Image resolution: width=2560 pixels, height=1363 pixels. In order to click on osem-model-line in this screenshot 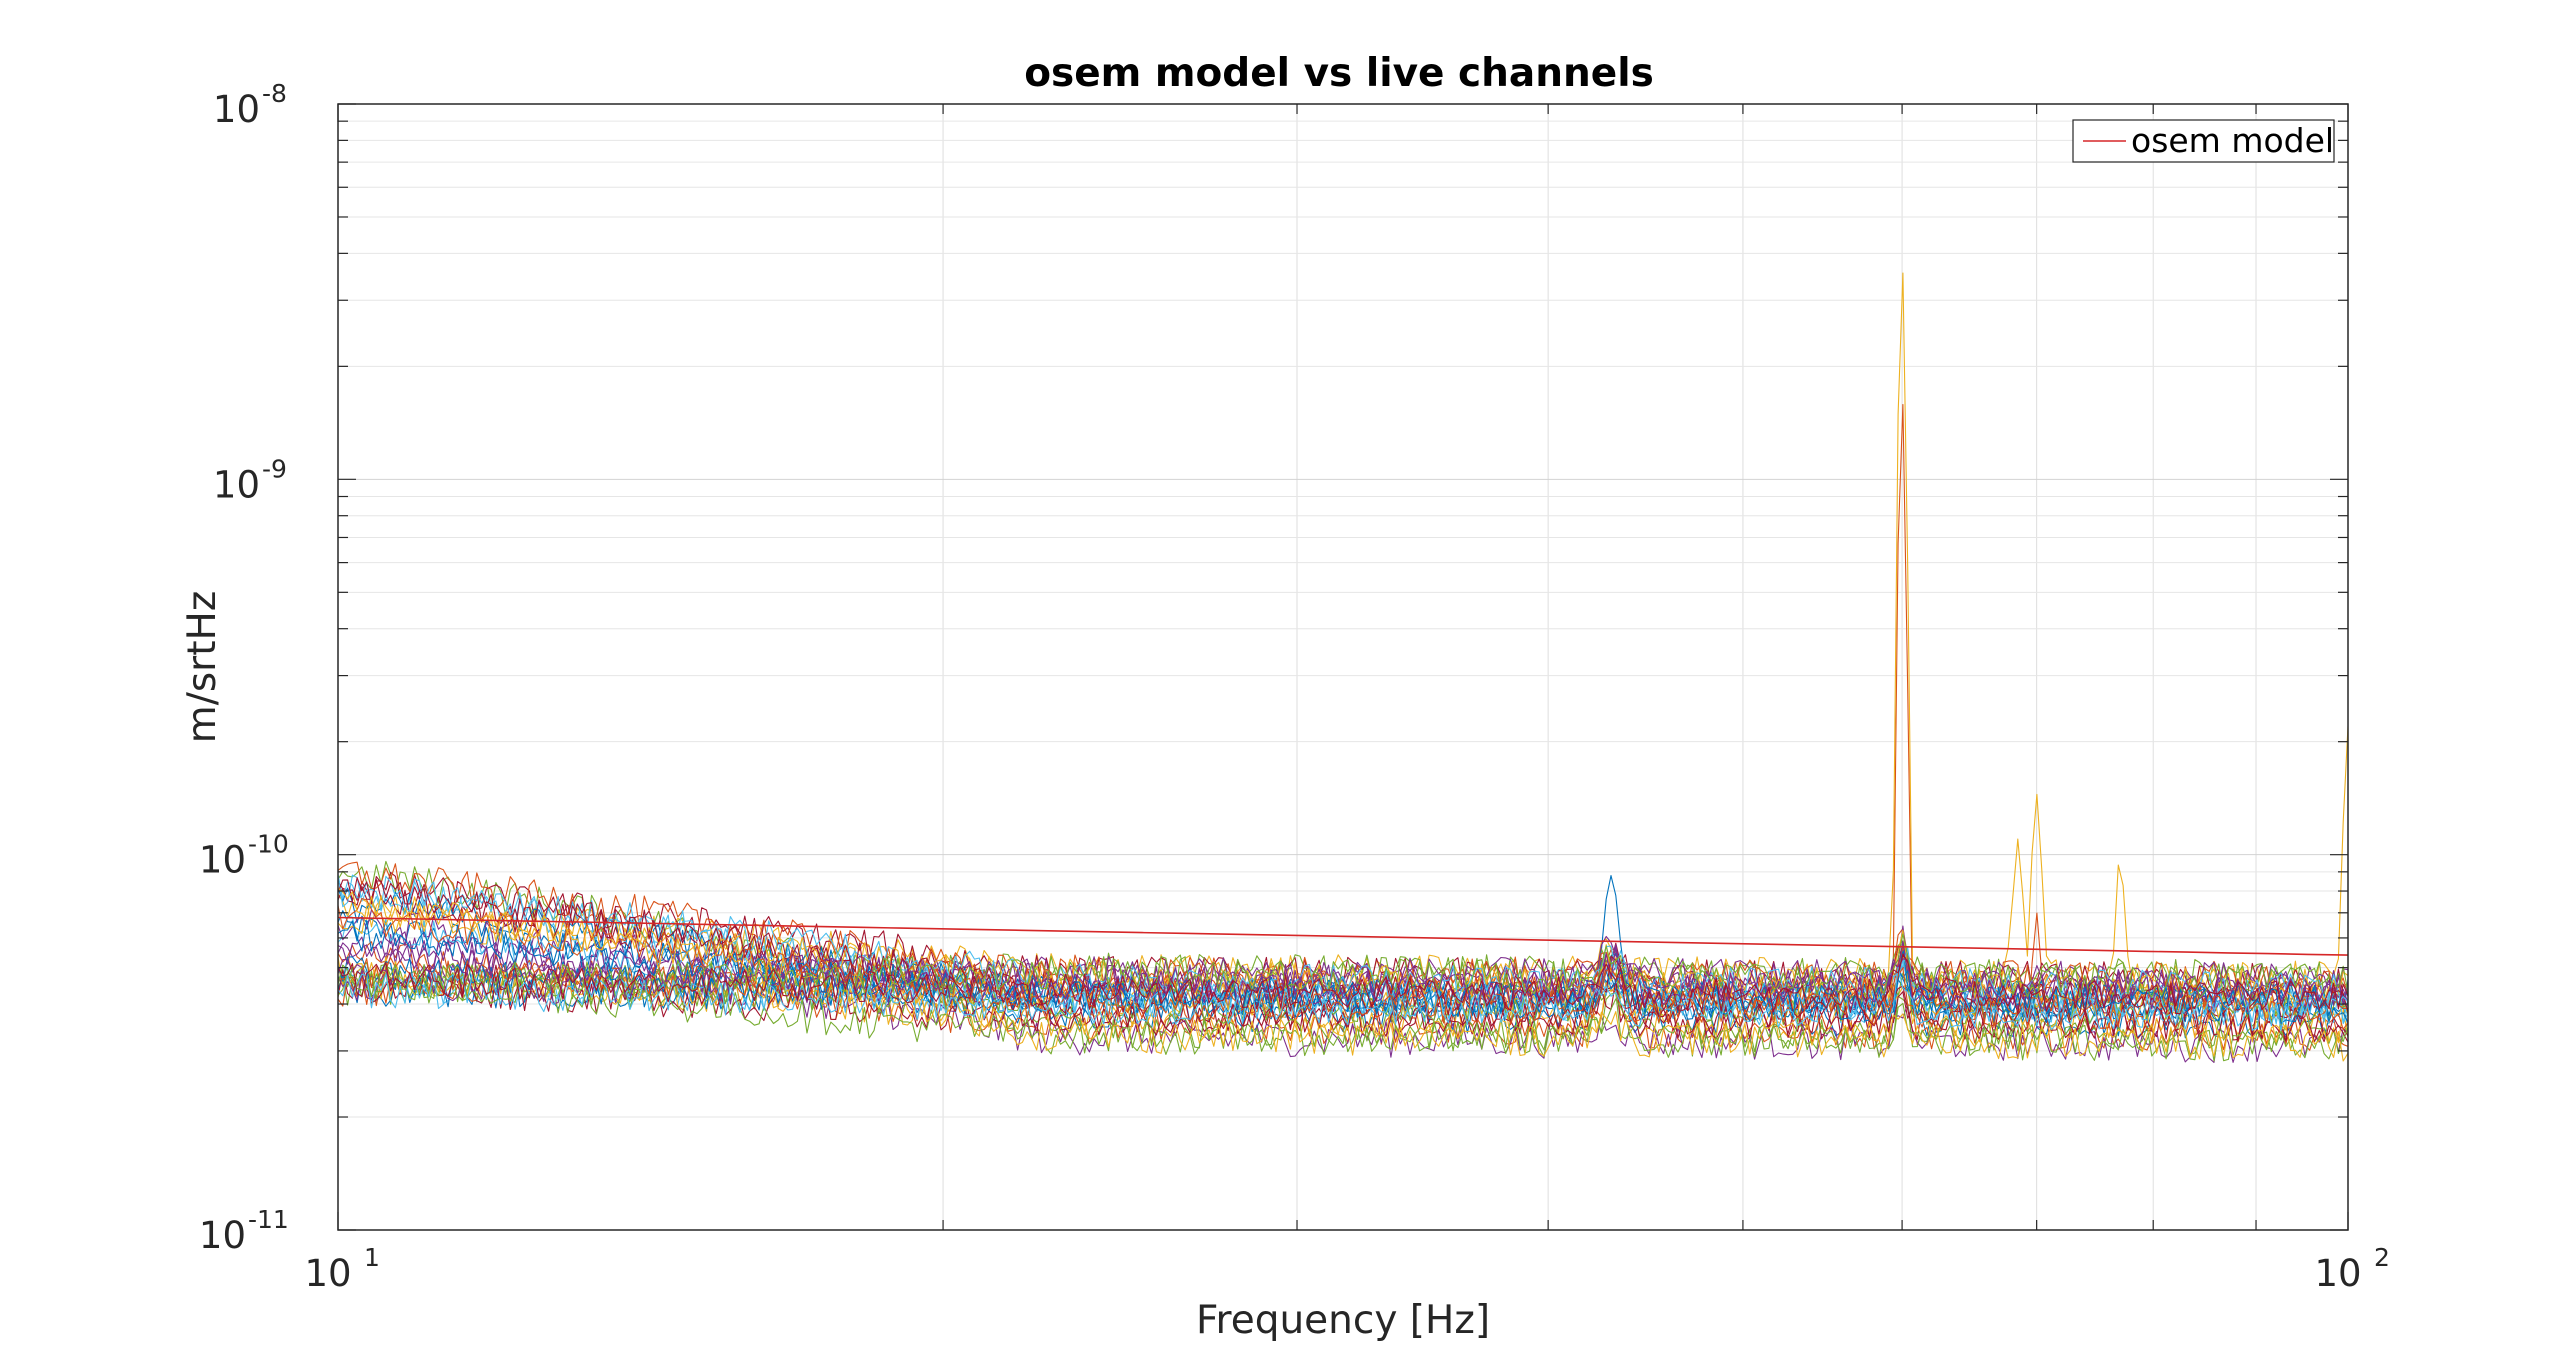, I will do `click(1343, 936)`.